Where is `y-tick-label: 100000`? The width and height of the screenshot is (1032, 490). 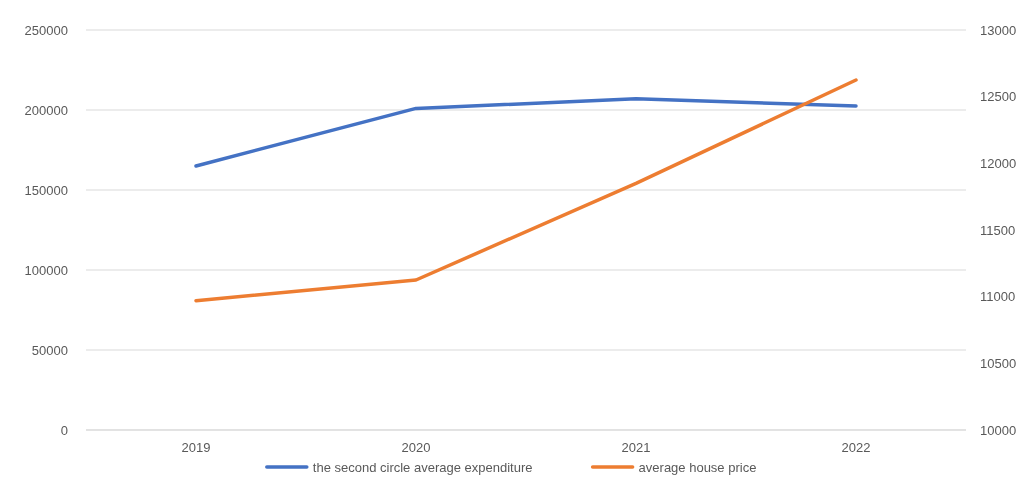 y-tick-label: 100000 is located at coordinates (46, 270).